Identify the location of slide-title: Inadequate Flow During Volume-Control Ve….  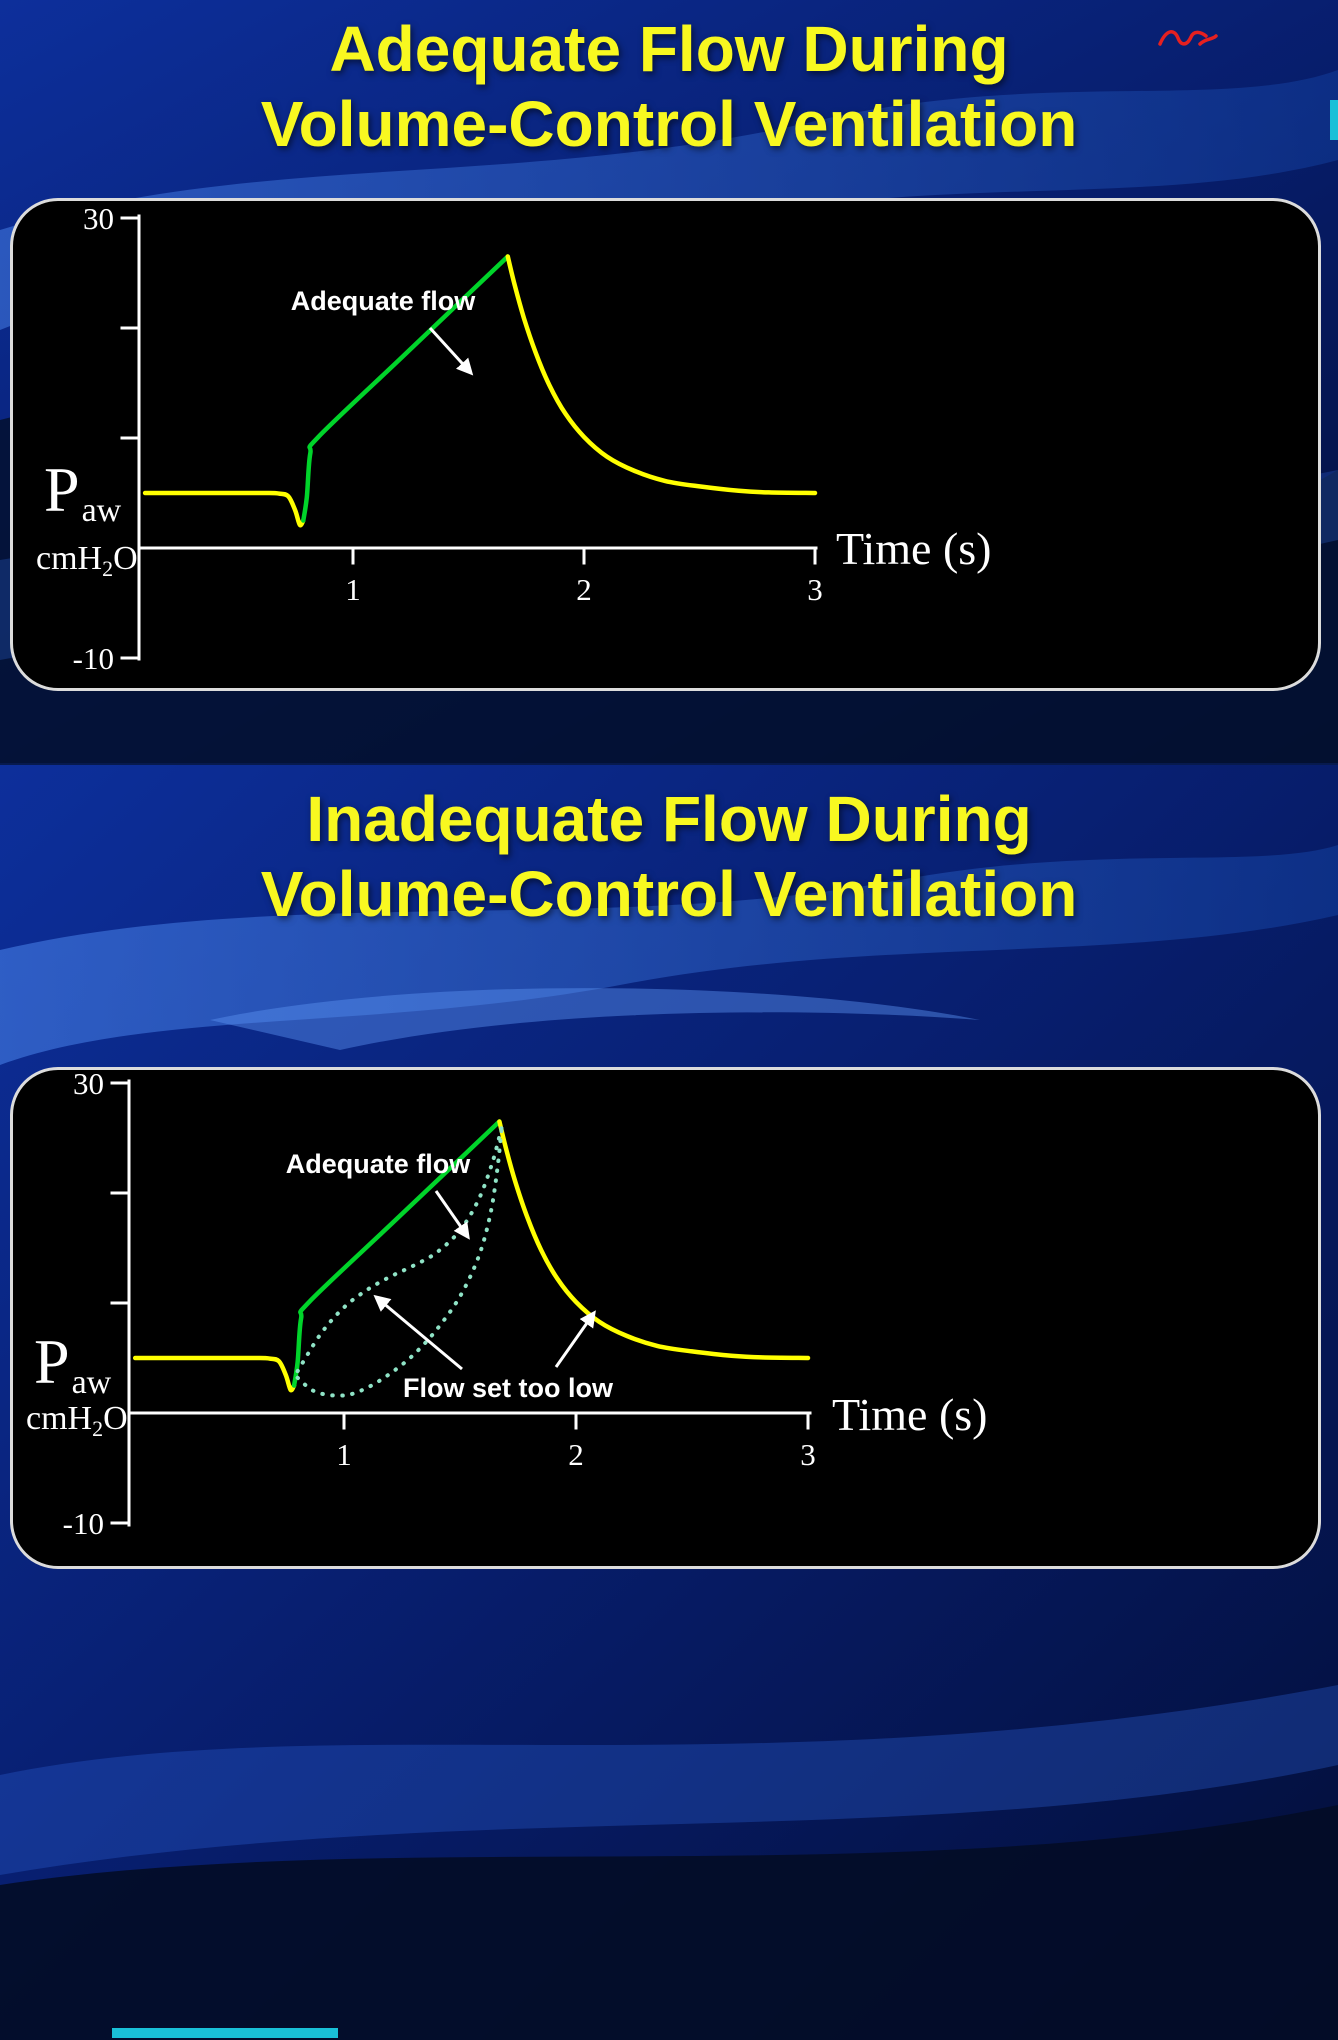
(669, 857).